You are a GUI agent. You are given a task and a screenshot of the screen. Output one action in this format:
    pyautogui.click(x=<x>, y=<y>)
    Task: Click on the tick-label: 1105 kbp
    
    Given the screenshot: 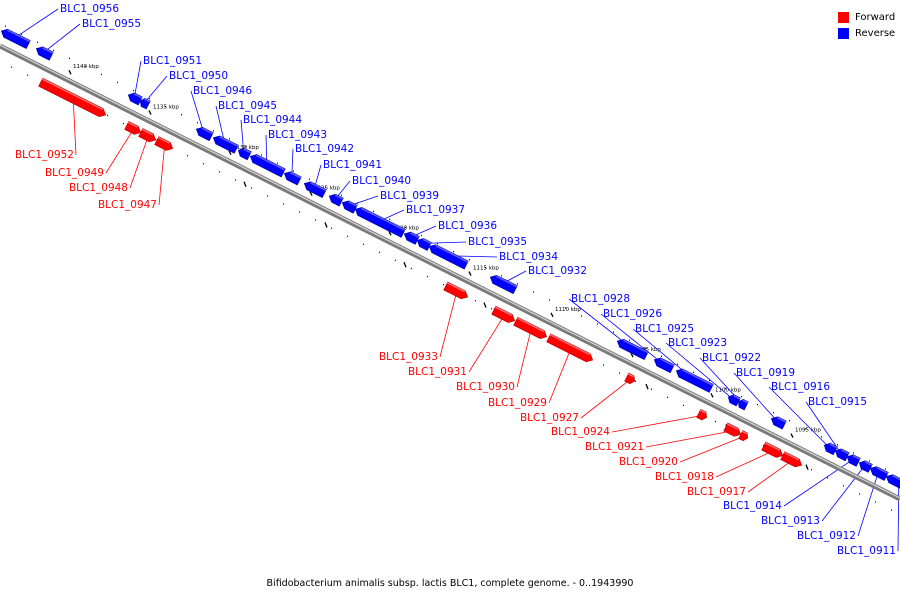 What is the action you would take?
    pyautogui.click(x=648, y=350)
    